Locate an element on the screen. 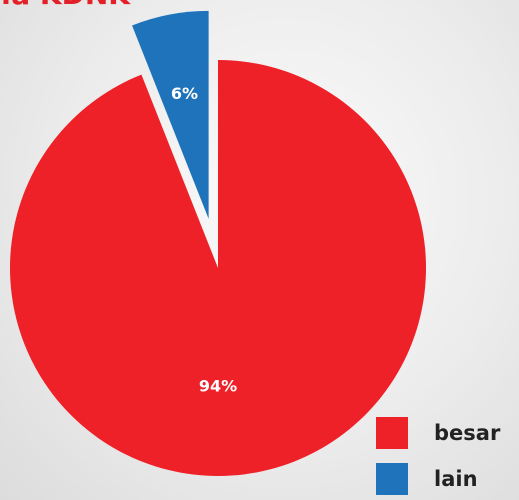 The height and width of the screenshot is (500, 519). legend-swatch-besar is located at coordinates (392, 433).